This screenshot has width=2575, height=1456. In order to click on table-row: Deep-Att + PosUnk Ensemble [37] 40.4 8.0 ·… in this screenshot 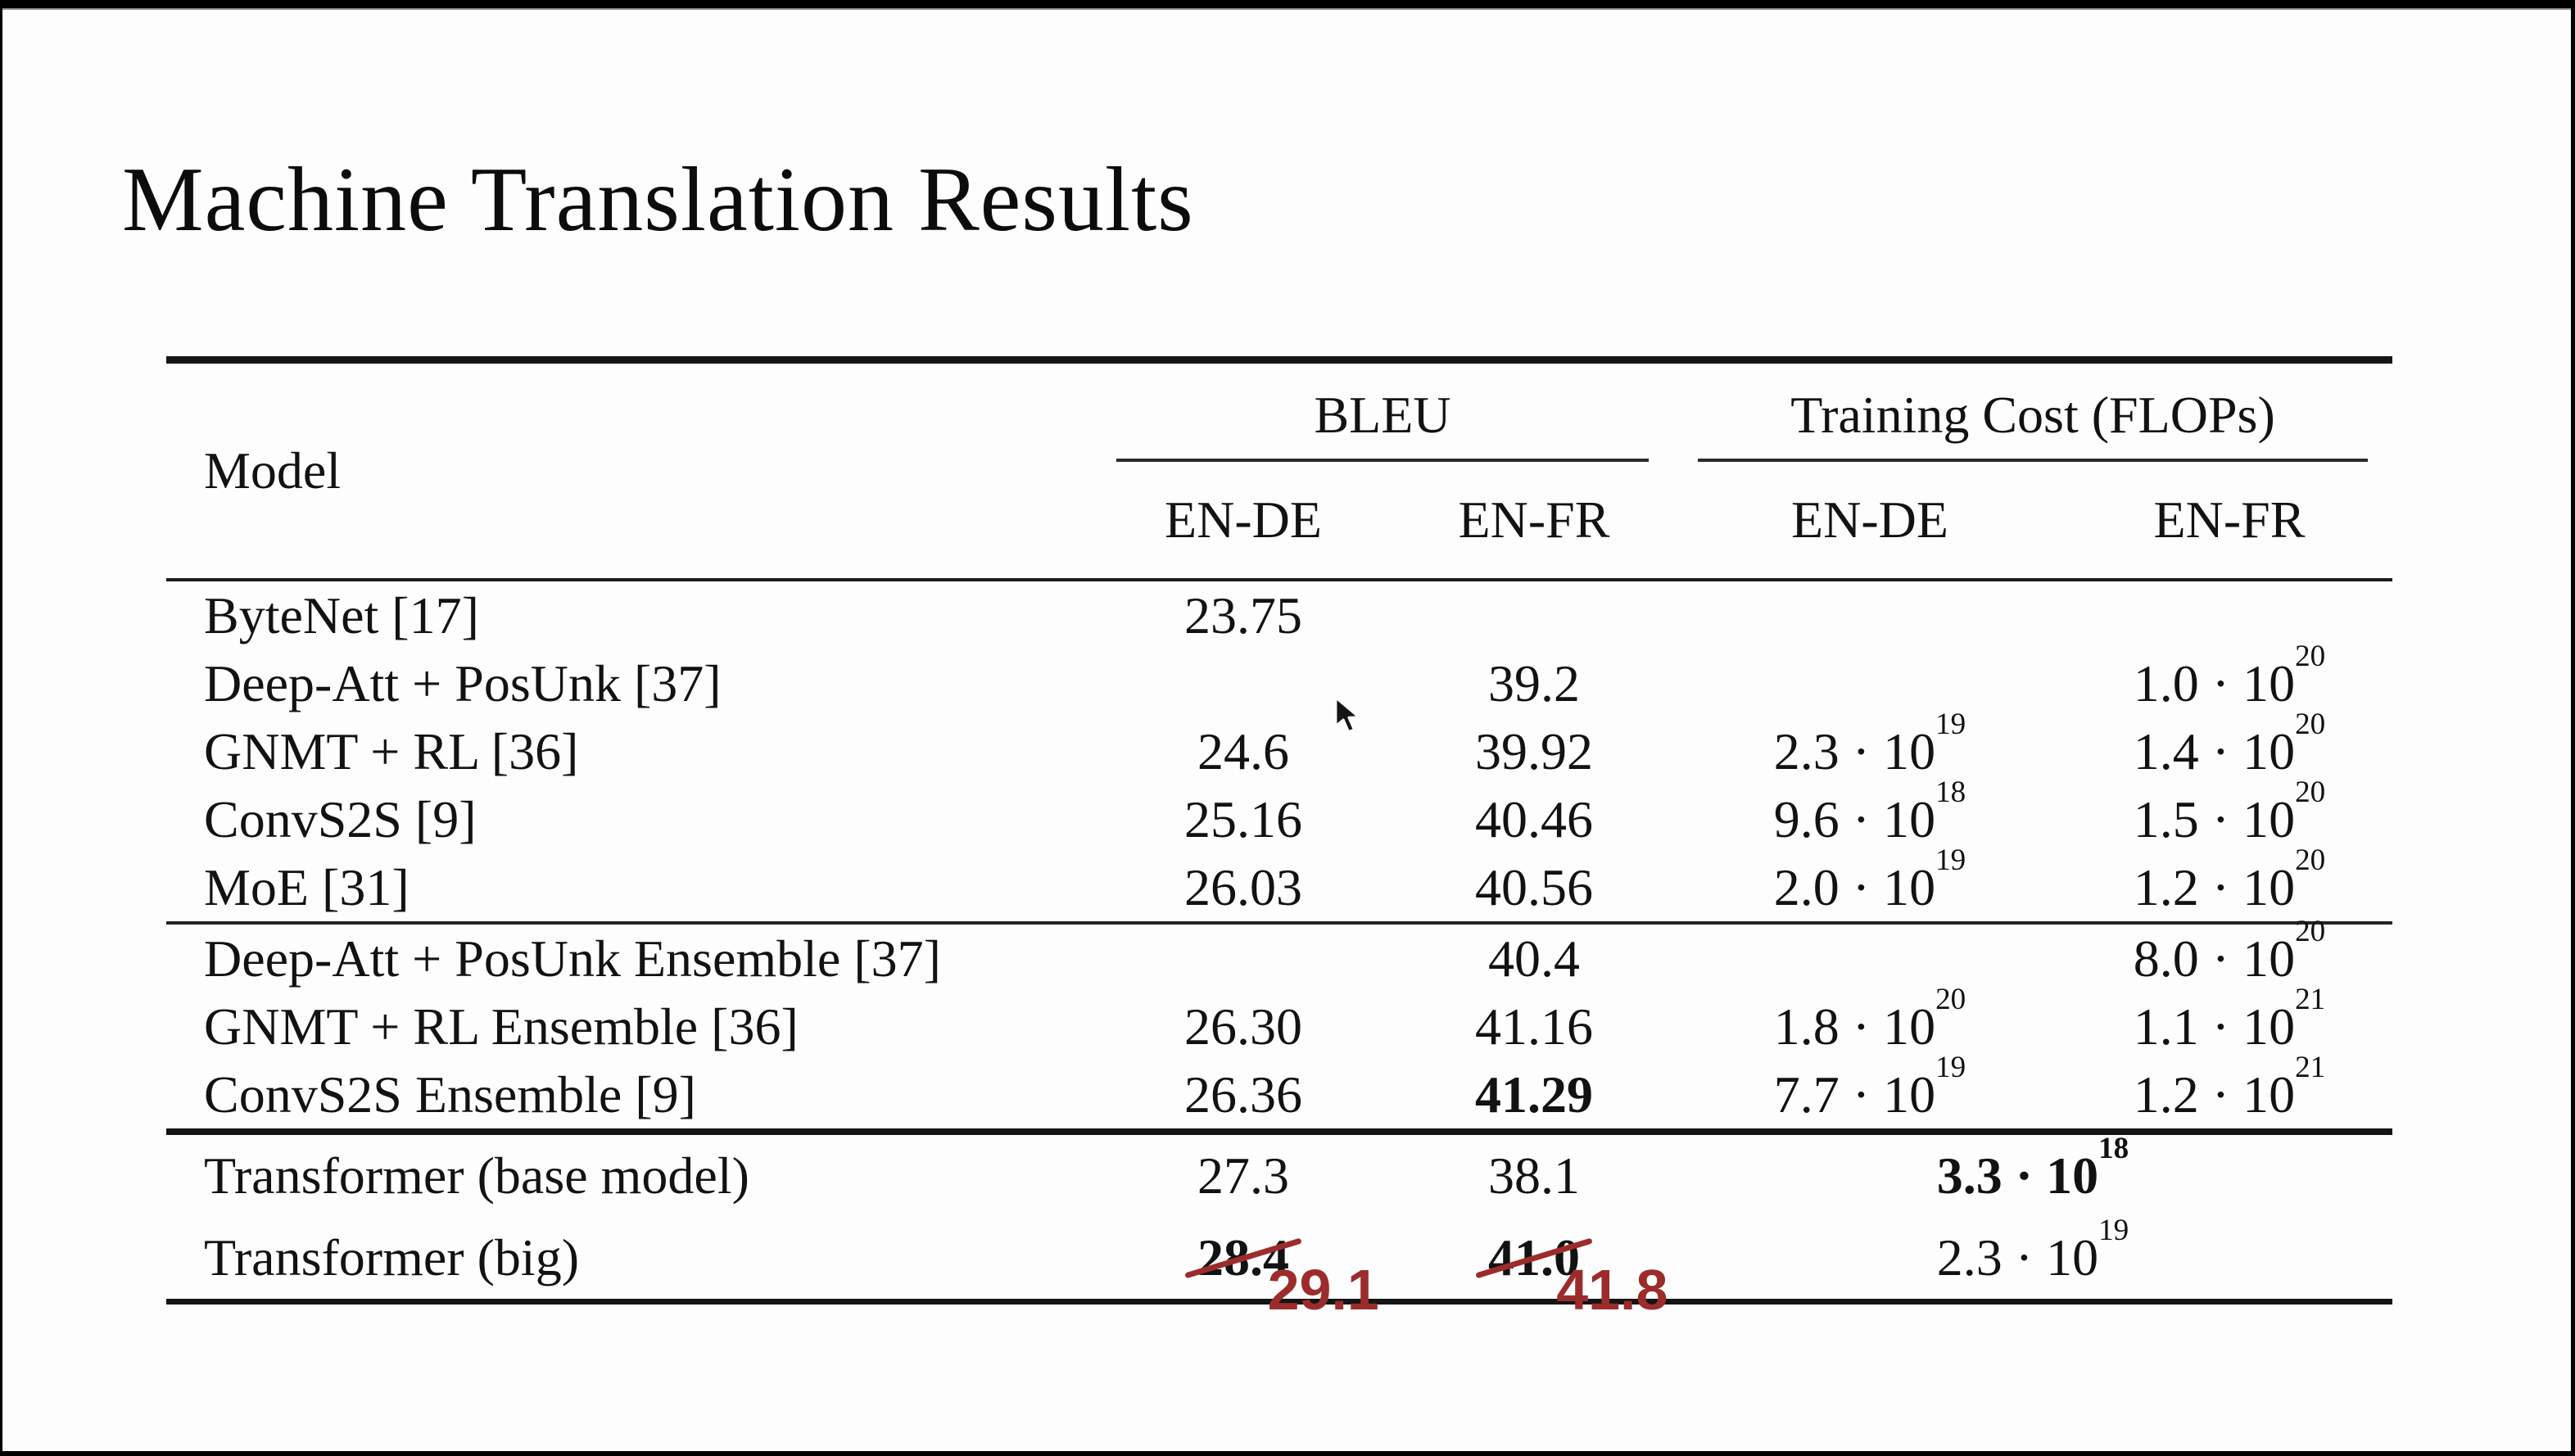, I will do `click(1279, 953)`.